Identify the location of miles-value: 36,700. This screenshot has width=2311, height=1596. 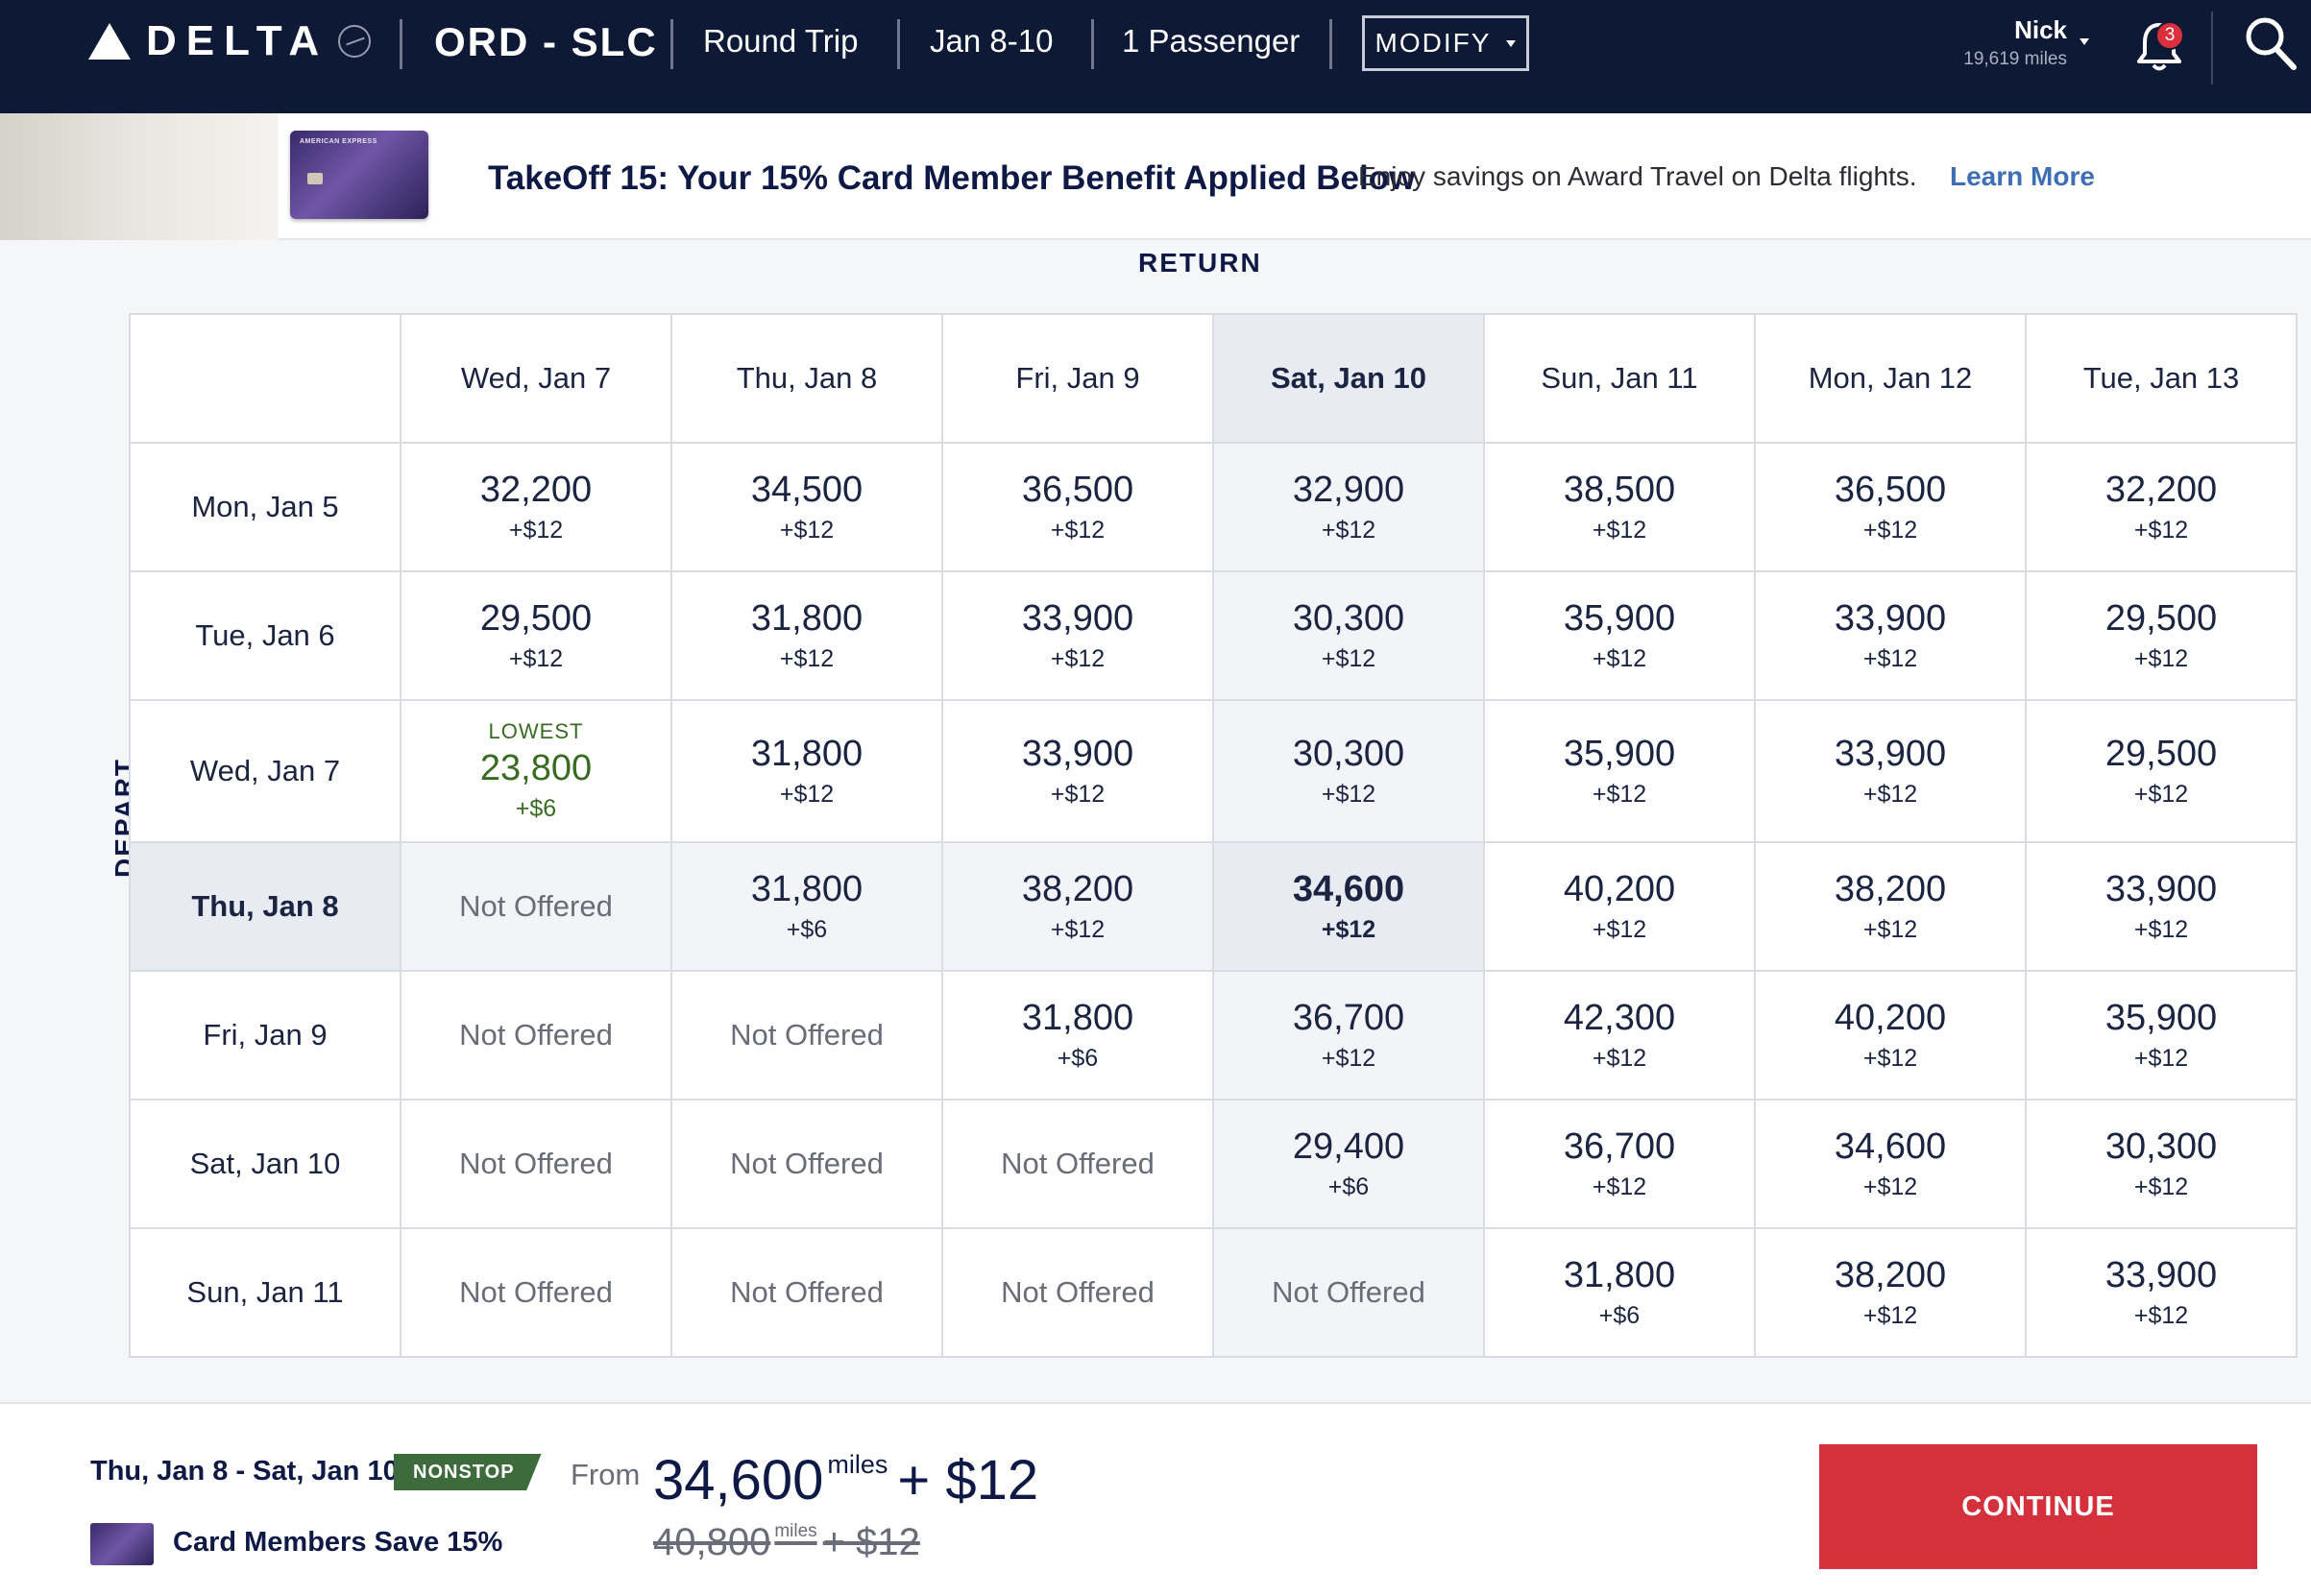
(1348, 1018).